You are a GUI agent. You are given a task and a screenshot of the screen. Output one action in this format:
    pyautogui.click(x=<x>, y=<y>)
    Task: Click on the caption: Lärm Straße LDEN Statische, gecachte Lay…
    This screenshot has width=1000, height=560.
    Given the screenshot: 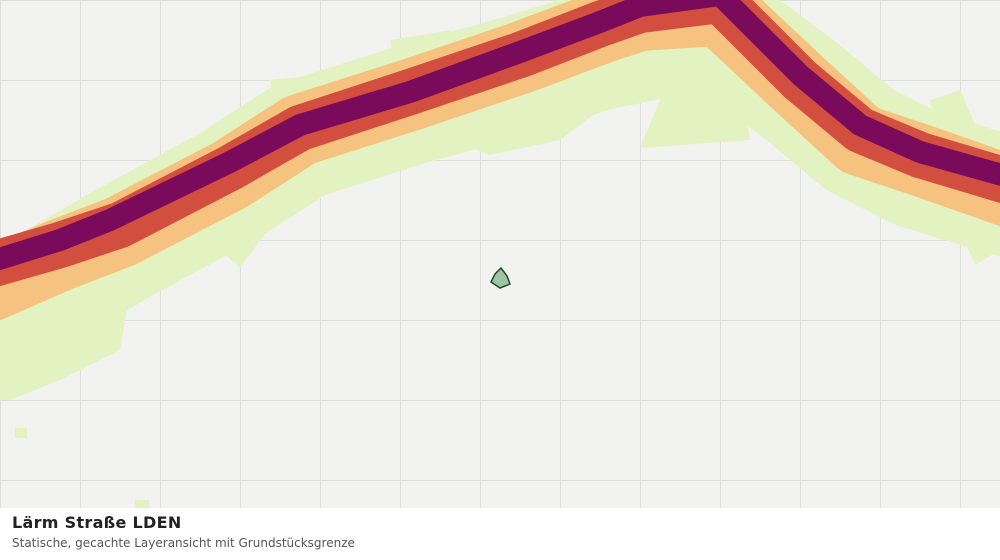 What is the action you would take?
    pyautogui.click(x=500, y=534)
    